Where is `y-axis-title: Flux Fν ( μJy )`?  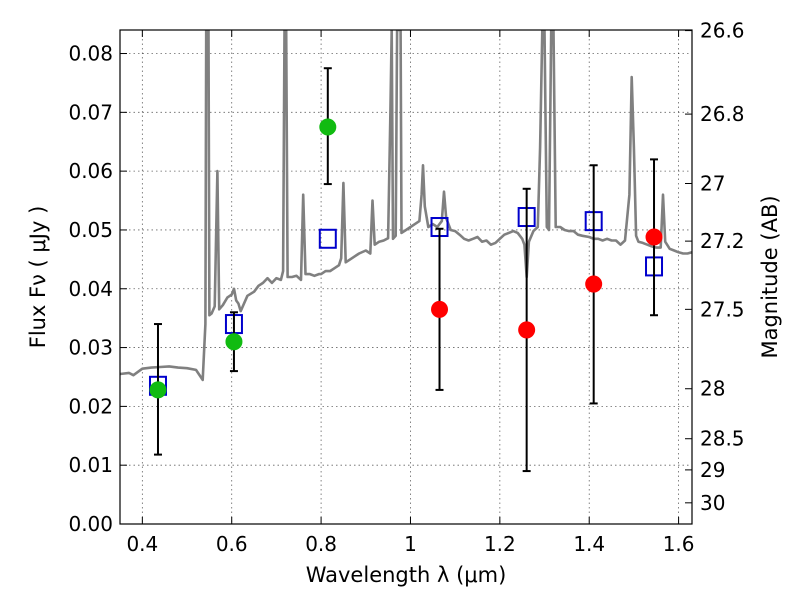
y-axis-title: Flux Fν ( μJy ) is located at coordinates (38, 277).